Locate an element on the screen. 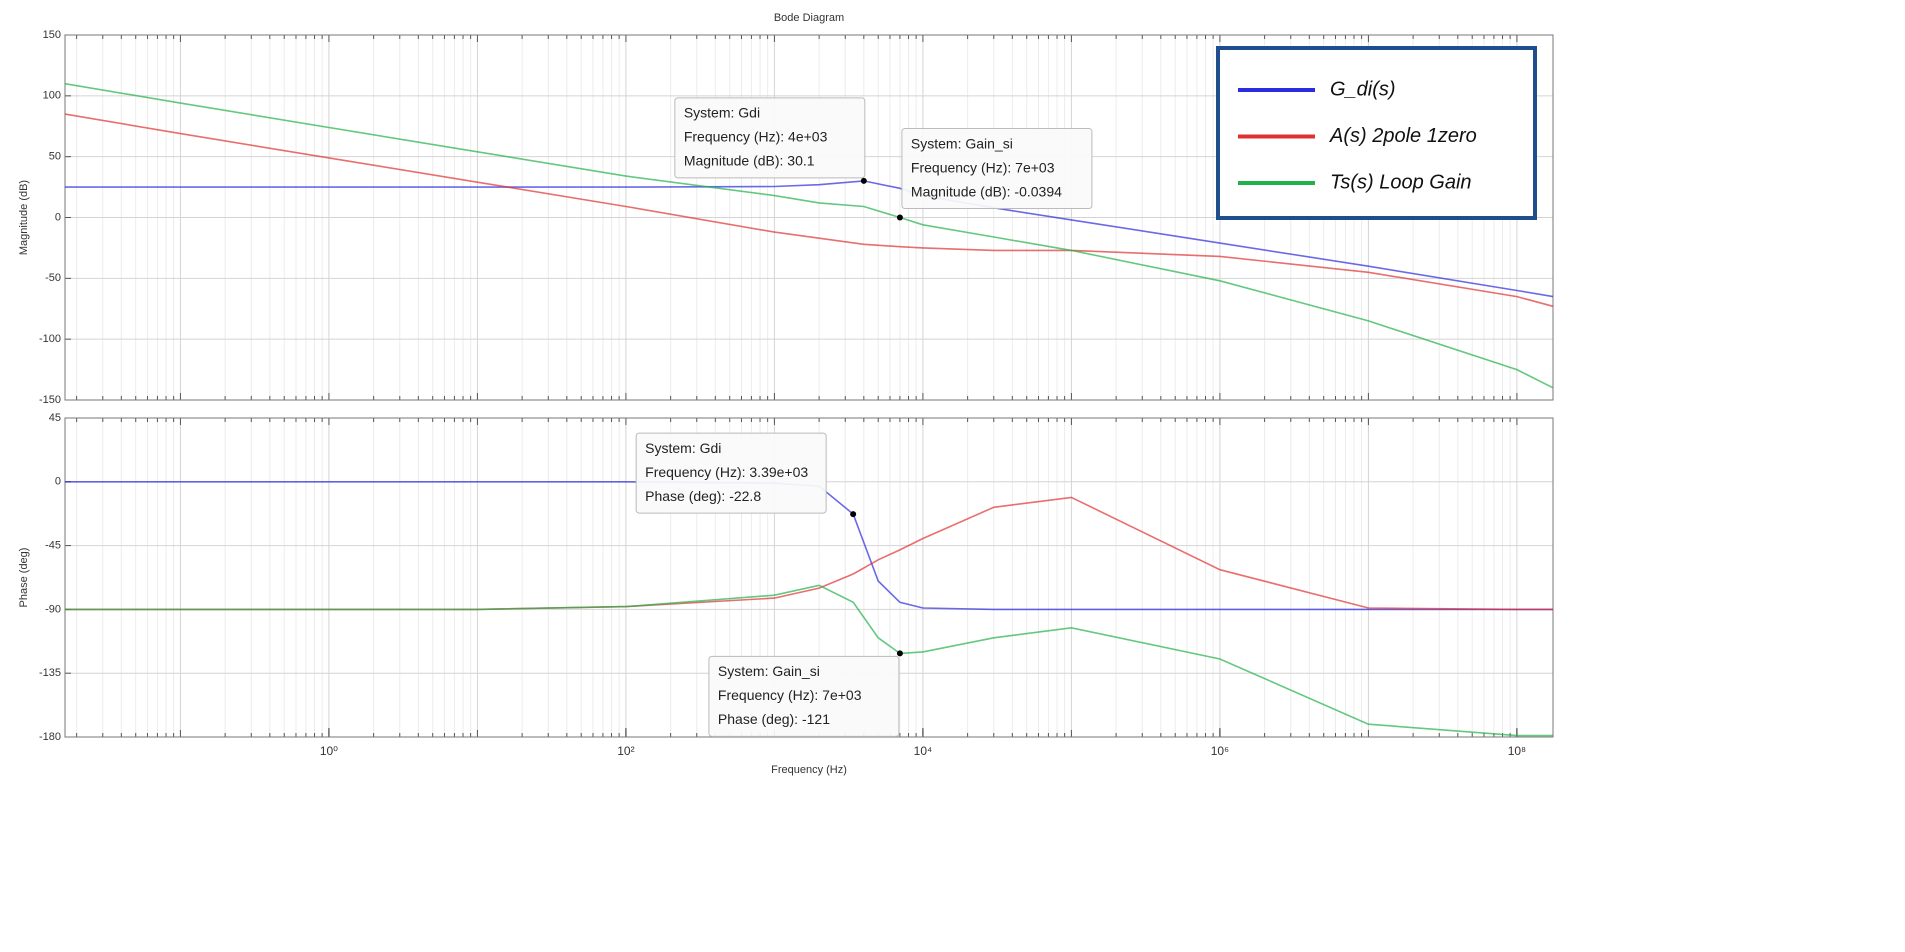 The image size is (1905, 952). legend: G_di(s) A(s) 2pole 1zero Ts(s) Loop Gain is located at coordinates (1376, 133).